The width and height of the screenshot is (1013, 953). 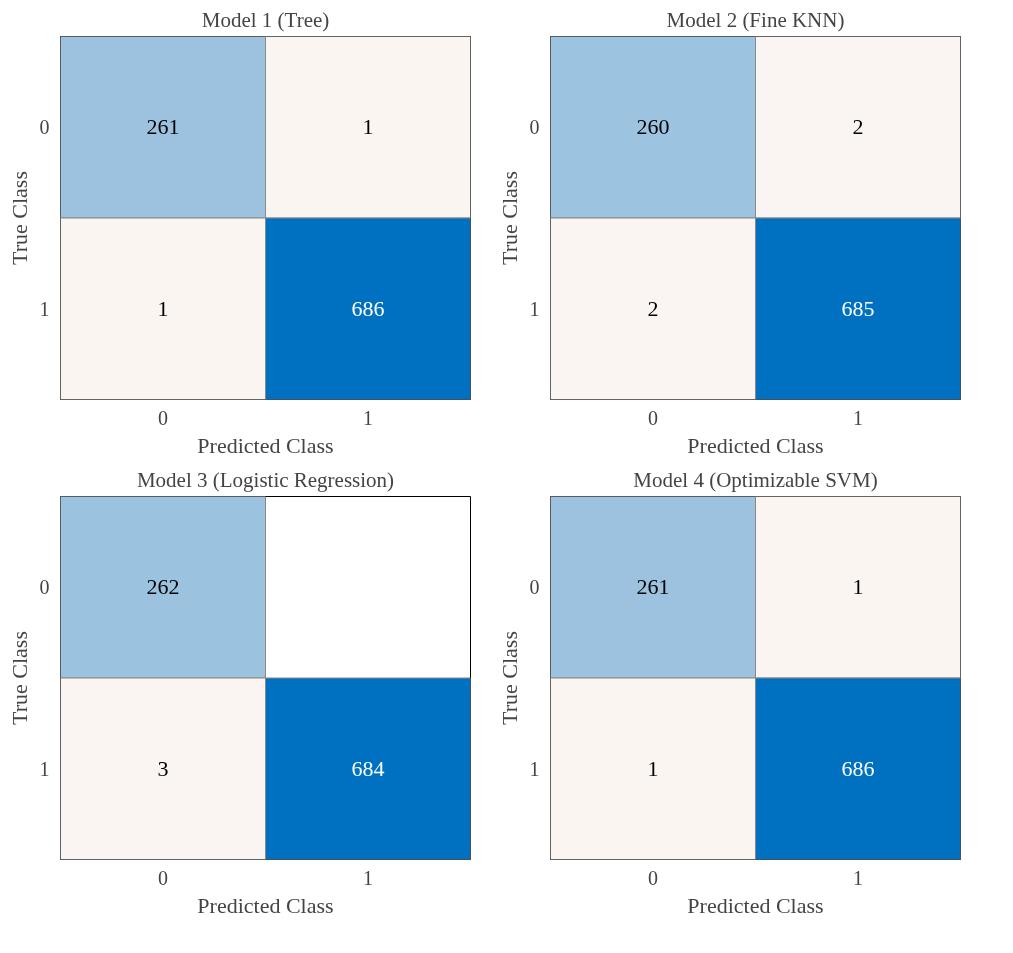 I want to click on chart-title: Model 3 (Logistic Regression), so click(x=265, y=479).